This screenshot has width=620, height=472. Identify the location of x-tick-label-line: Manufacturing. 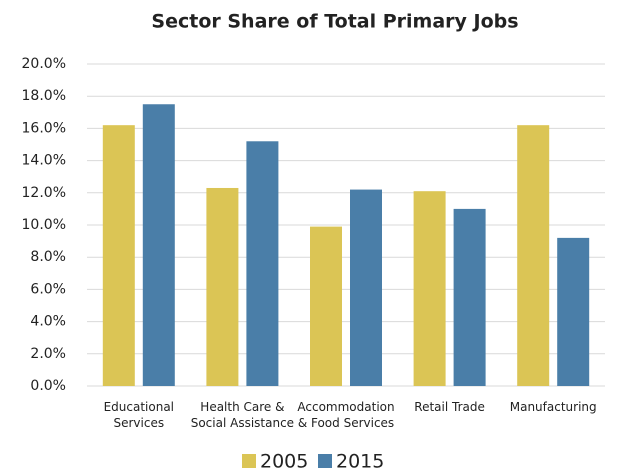
(553, 407).